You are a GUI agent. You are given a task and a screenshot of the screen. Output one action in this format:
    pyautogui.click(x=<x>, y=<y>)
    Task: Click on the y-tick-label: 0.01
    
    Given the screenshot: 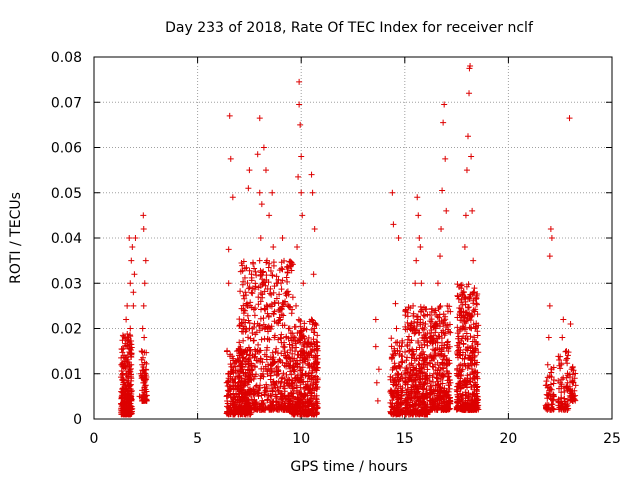 What is the action you would take?
    pyautogui.click(x=66, y=375)
    